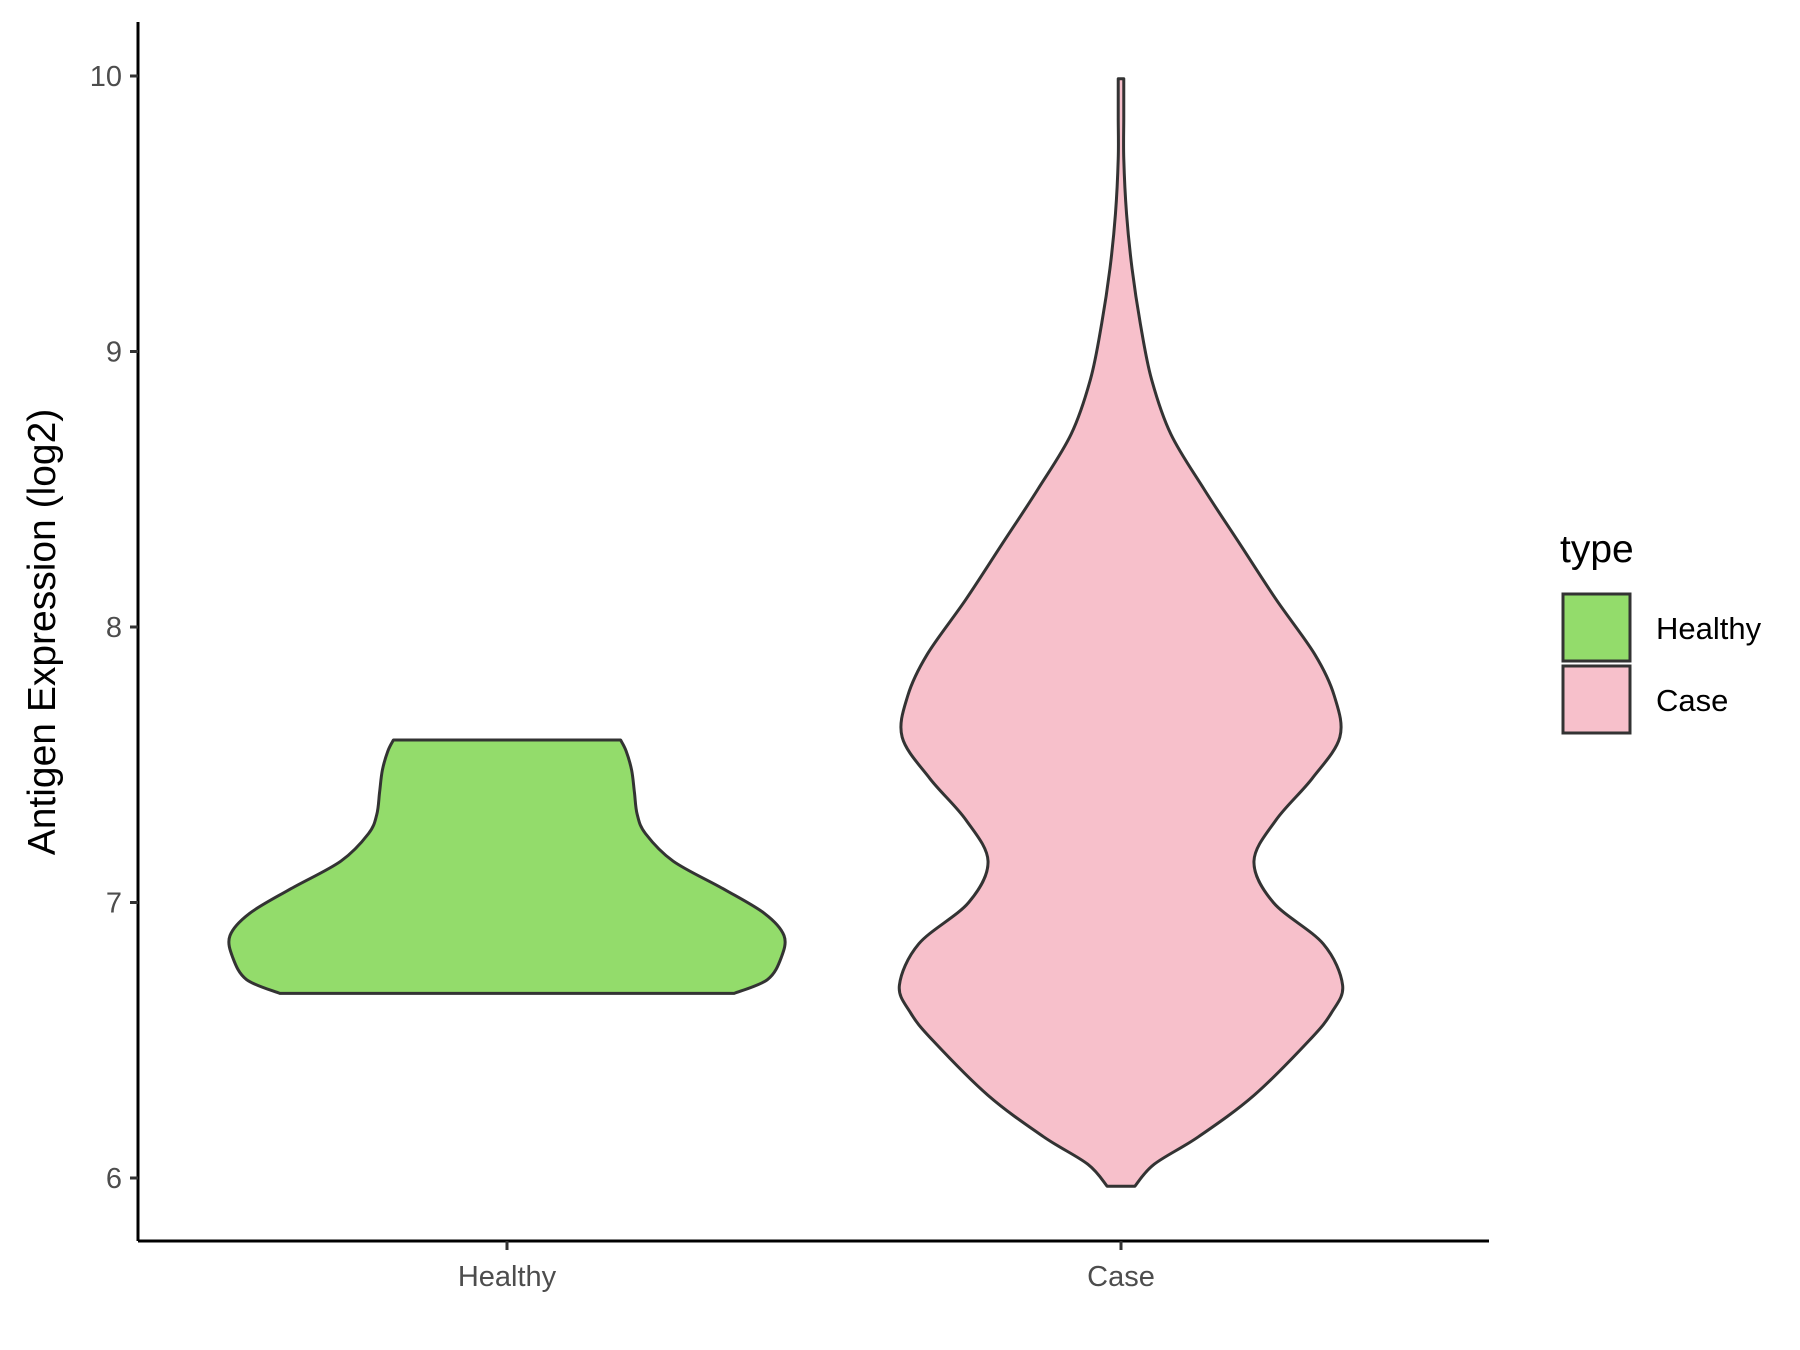  Describe the element at coordinates (507, 866) in the screenshot. I see `violin-healthy` at that location.